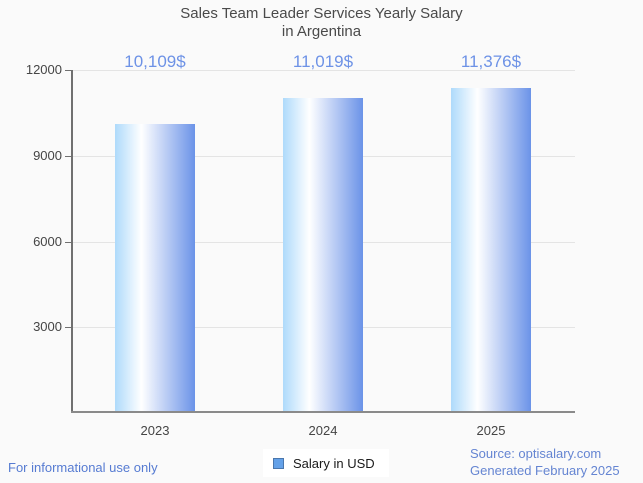  Describe the element at coordinates (278, 463) in the screenshot. I see `legend-swatch-icon` at that location.